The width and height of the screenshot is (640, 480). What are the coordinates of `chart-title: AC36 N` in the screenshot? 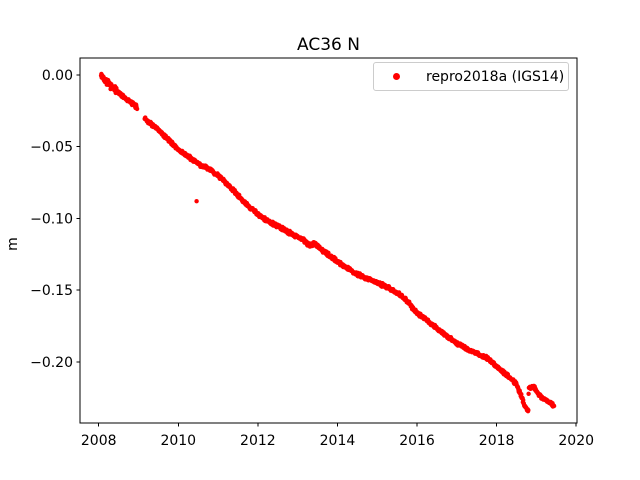 It's located at (328, 45).